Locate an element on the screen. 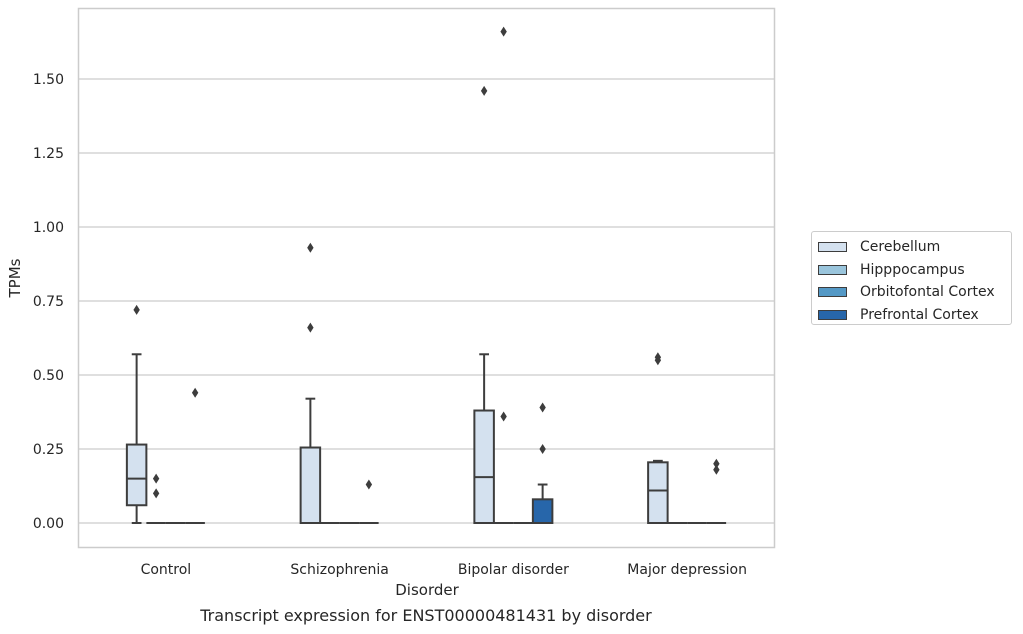 Image resolution: width=1023 pixels, height=634 pixels. y-tick-label: 0.25 is located at coordinates (48, 450).